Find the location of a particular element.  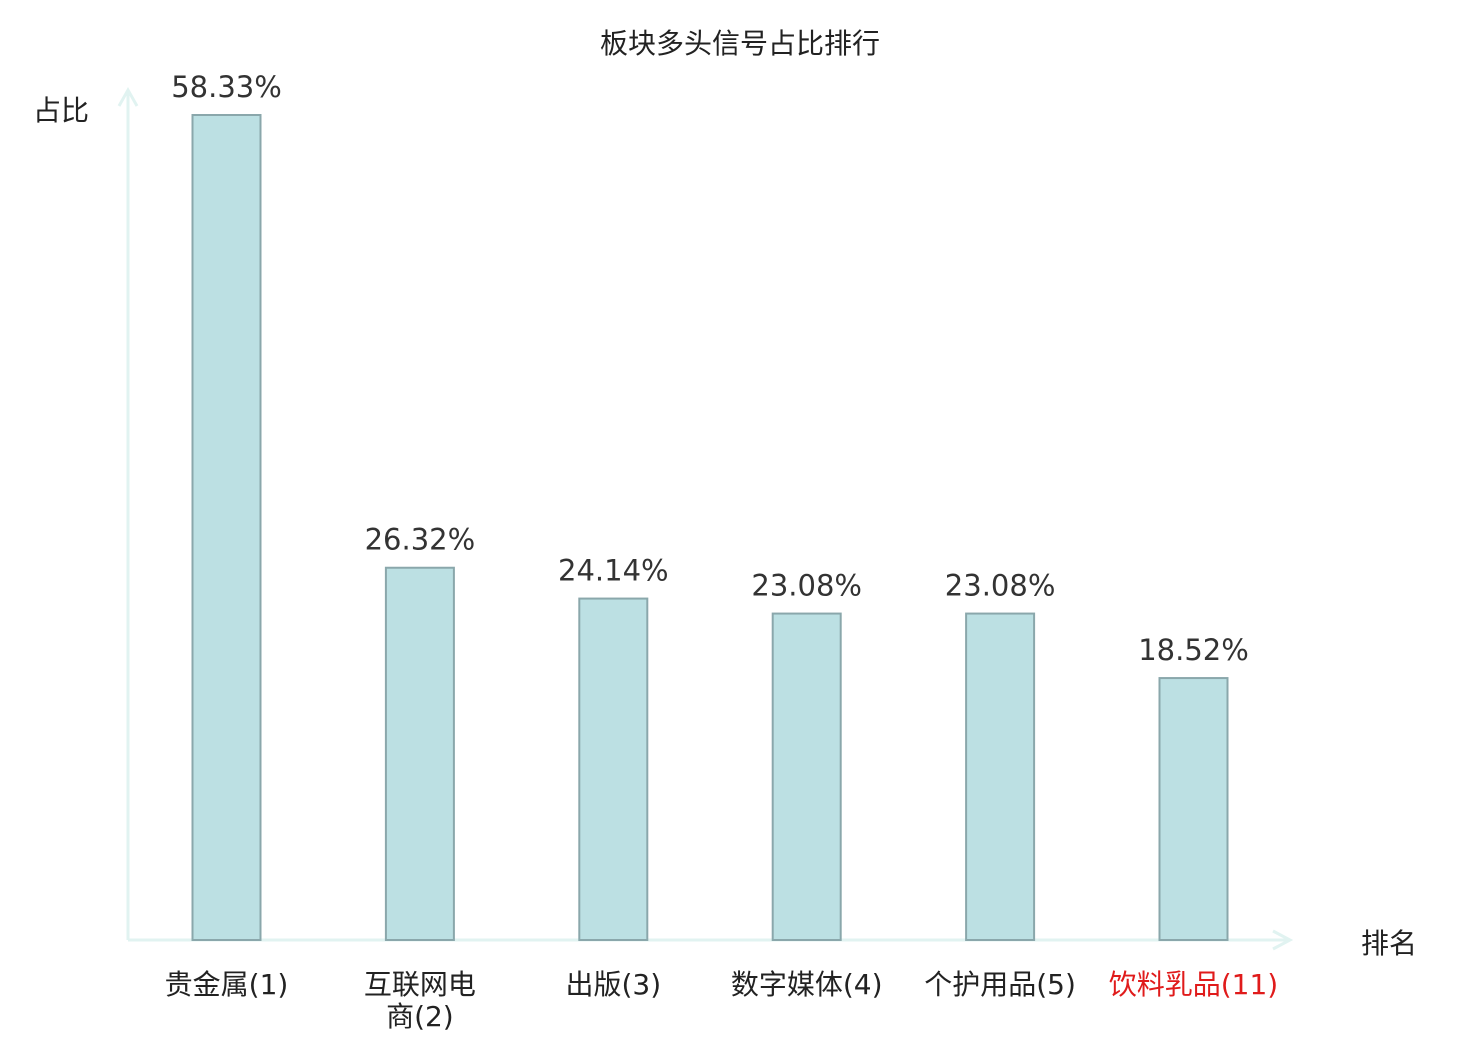

y-axis-label: 占比 is located at coordinates (61, 110).